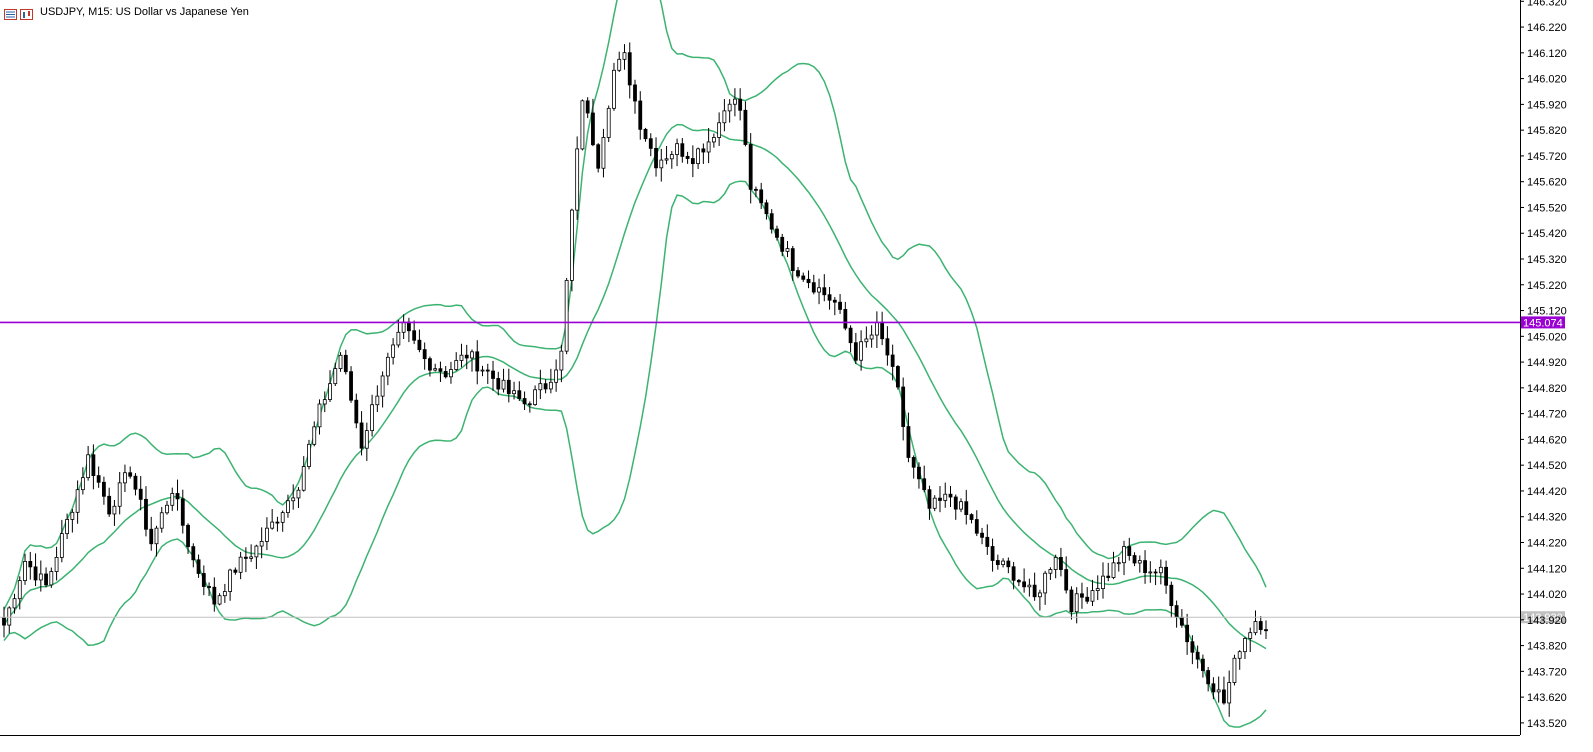  What do you see at coordinates (1547, 698) in the screenshot?
I see `y-tick-label: 143.620` at bounding box center [1547, 698].